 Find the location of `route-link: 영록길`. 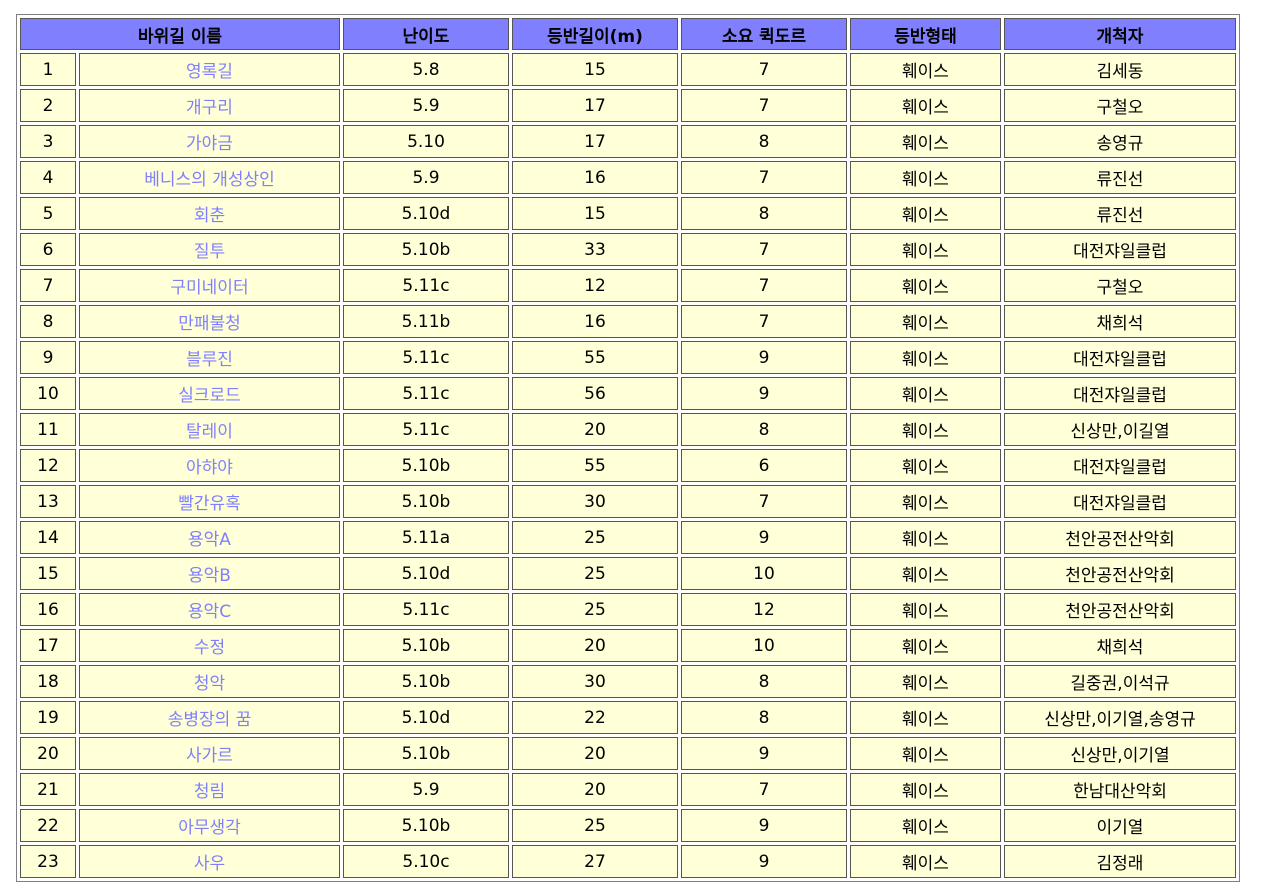

route-link: 영록길 is located at coordinates (209, 72).